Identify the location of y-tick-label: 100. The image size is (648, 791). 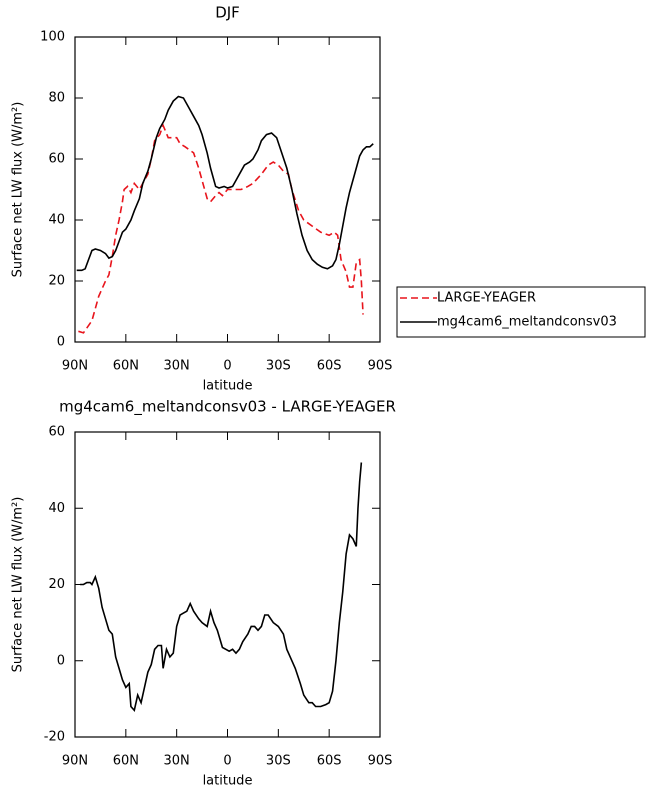
(52, 37).